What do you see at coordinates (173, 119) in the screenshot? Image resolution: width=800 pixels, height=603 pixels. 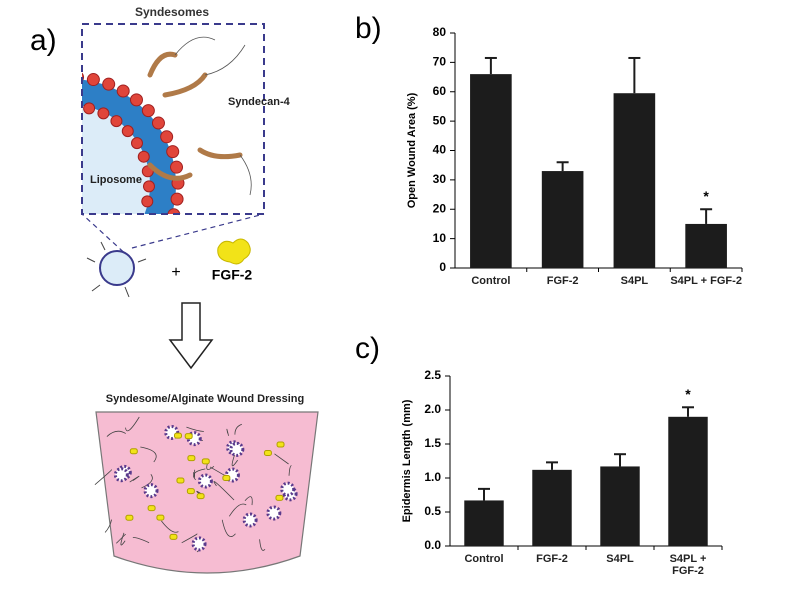 I see `zoom-box` at bounding box center [173, 119].